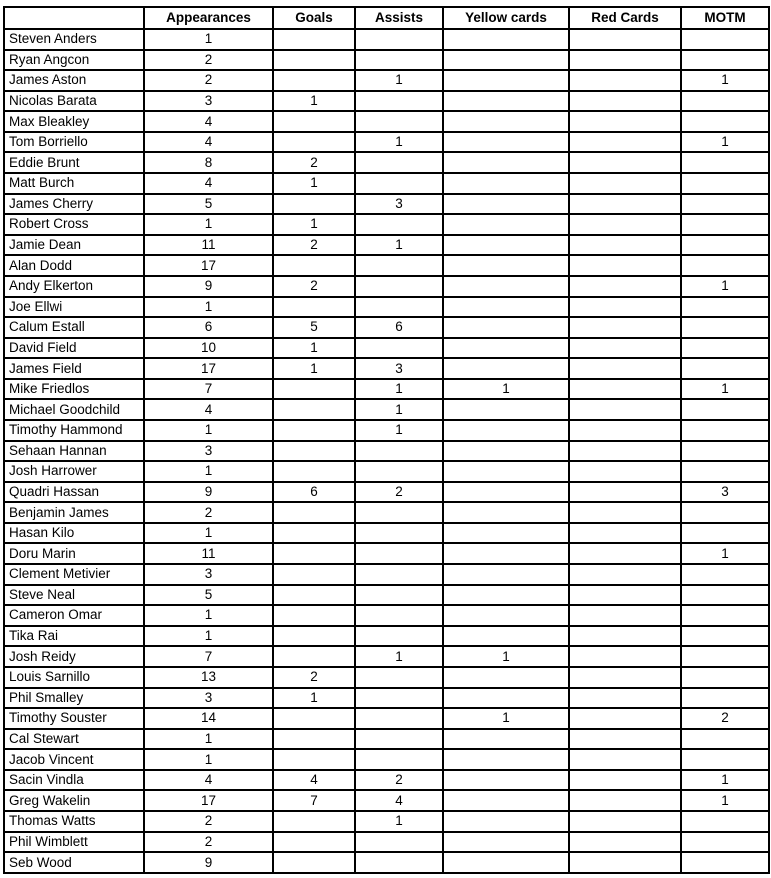 This screenshot has width=771, height=878. What do you see at coordinates (74, 60) in the screenshot?
I see `player-name-cell: Ryan Angcon` at bounding box center [74, 60].